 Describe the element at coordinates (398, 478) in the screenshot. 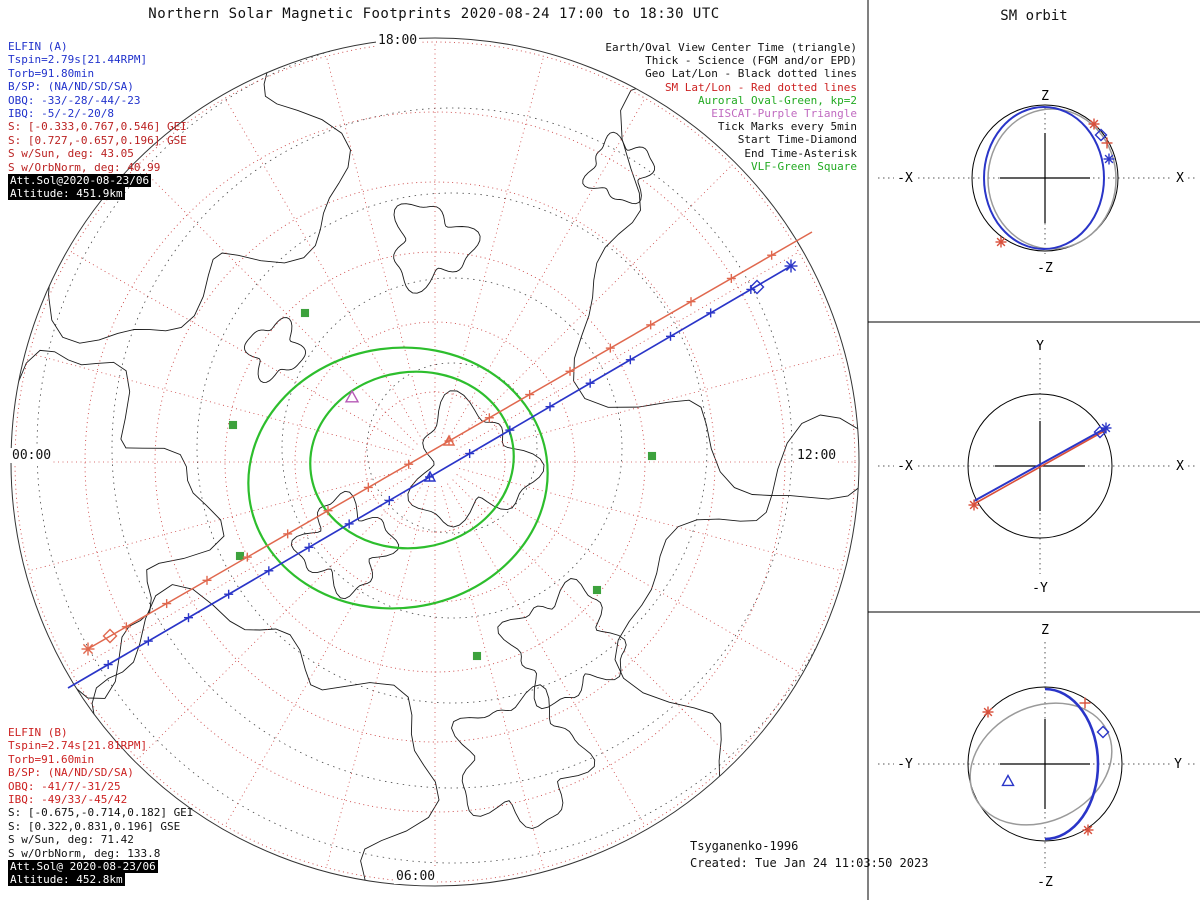

I see `auroral-oval` at that location.